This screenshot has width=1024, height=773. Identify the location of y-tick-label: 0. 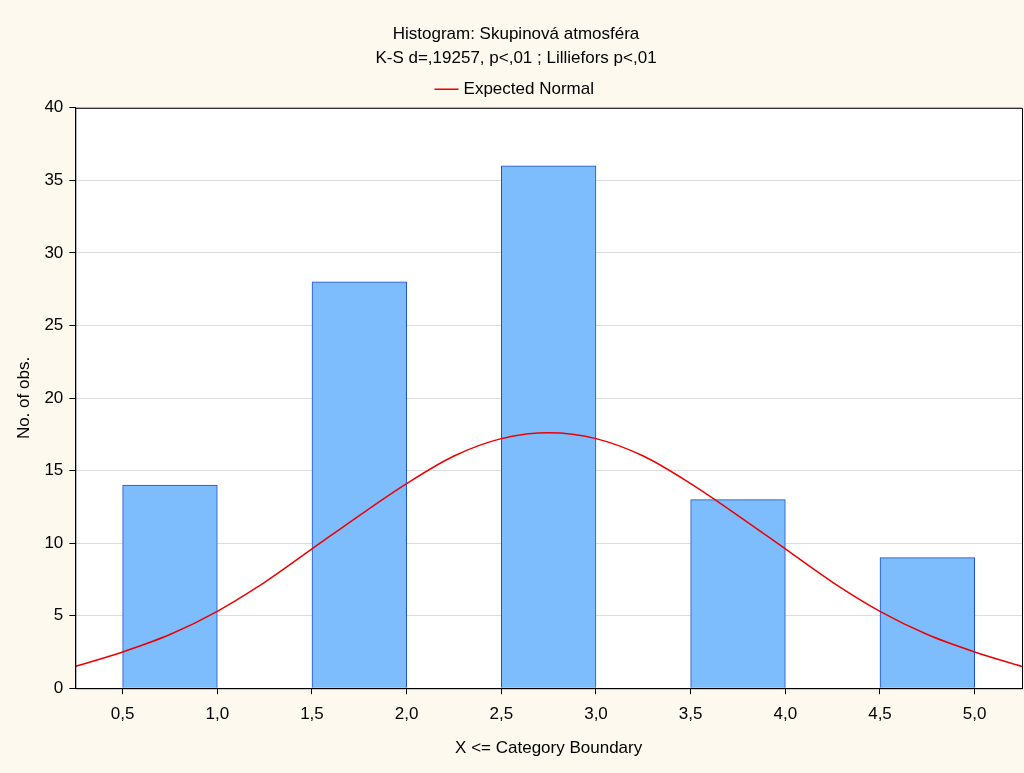
(58, 687).